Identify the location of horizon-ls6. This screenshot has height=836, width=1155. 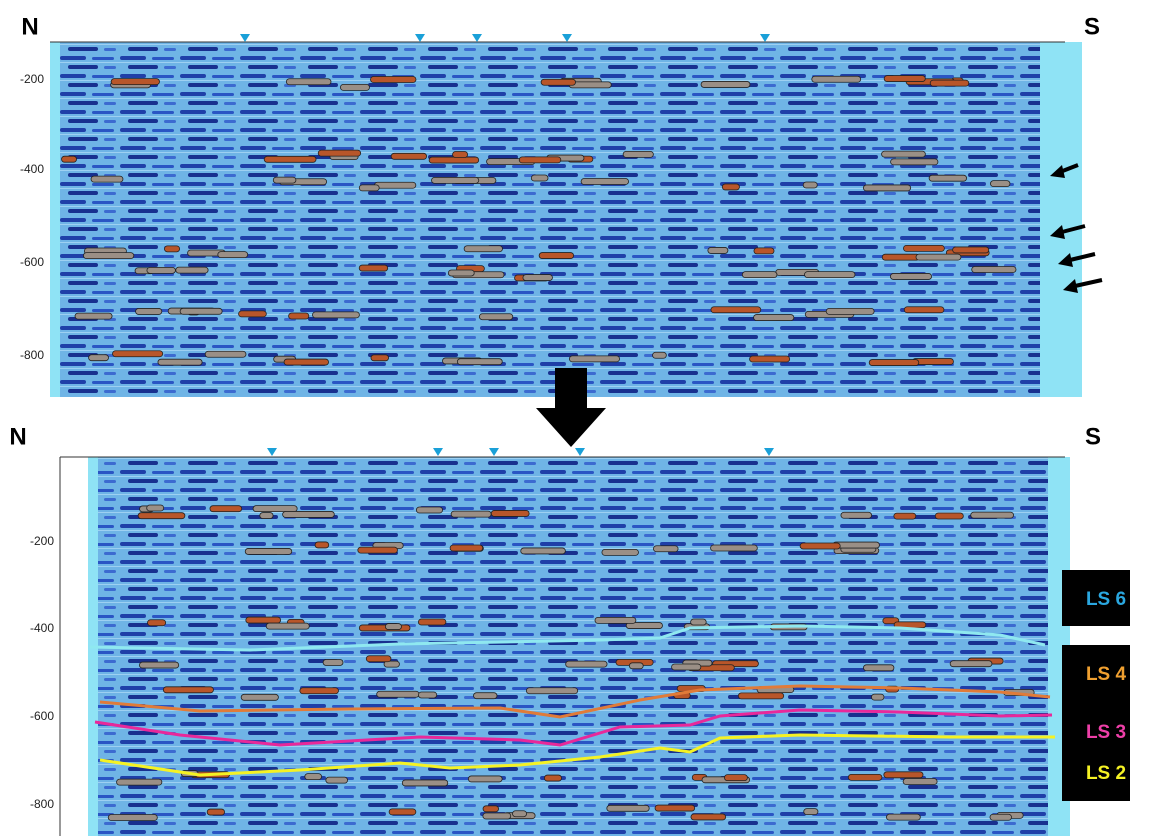
(567, 638).